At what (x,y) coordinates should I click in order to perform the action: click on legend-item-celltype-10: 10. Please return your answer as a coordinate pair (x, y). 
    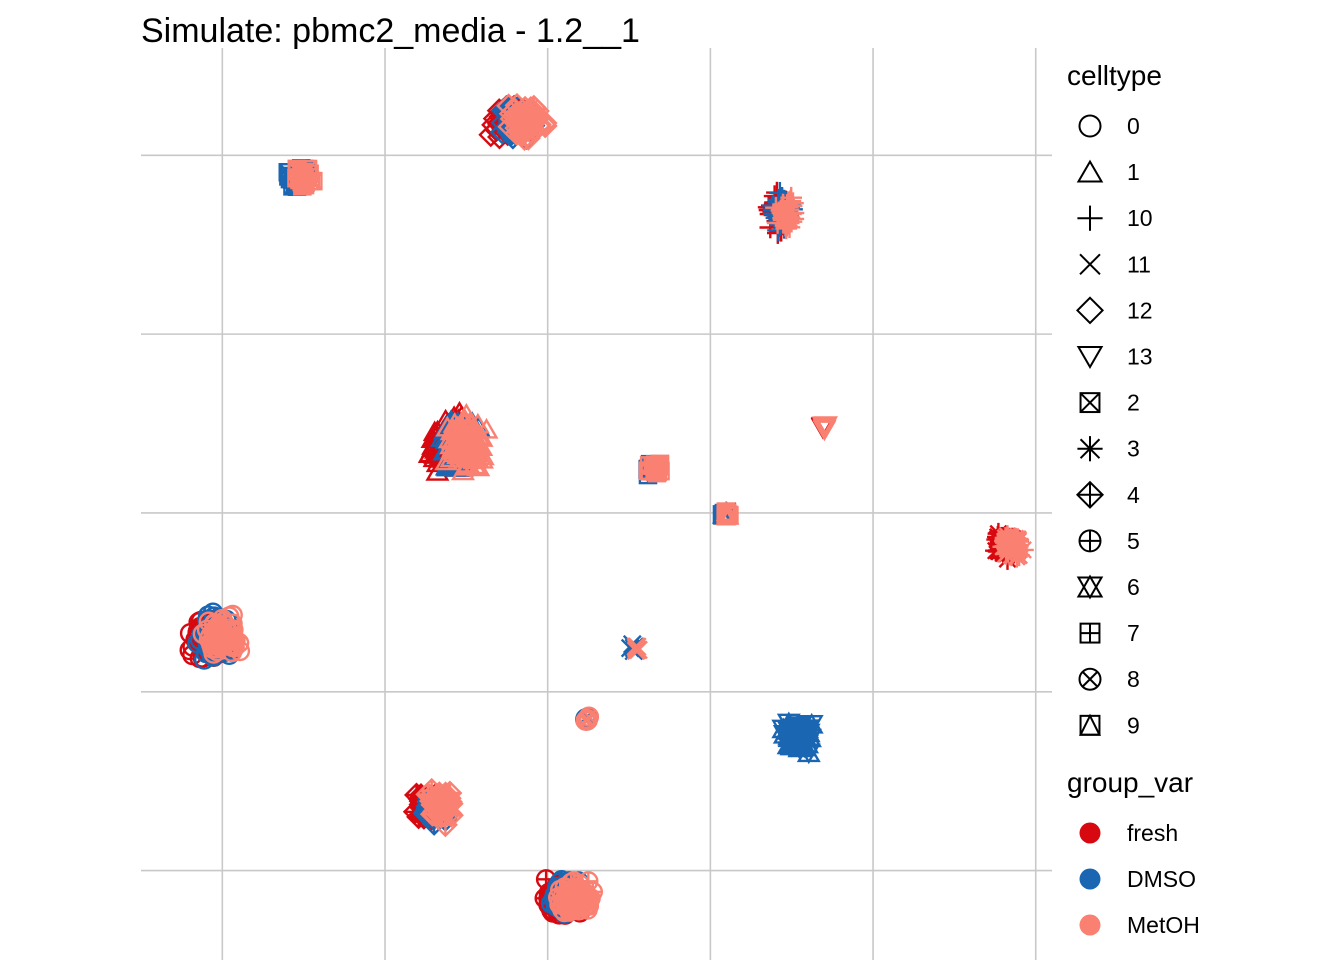
    Looking at the image, I should click on (1115, 218).